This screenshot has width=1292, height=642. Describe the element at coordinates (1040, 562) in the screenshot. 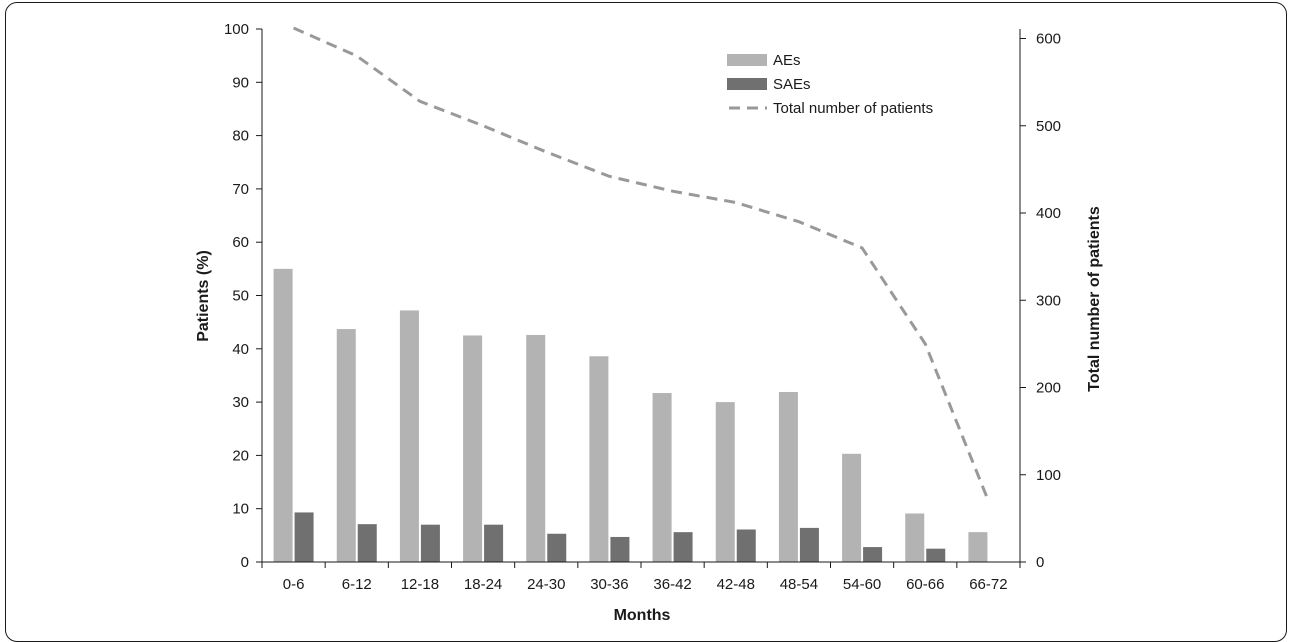

I see `y2-tick-label-0: 0` at that location.